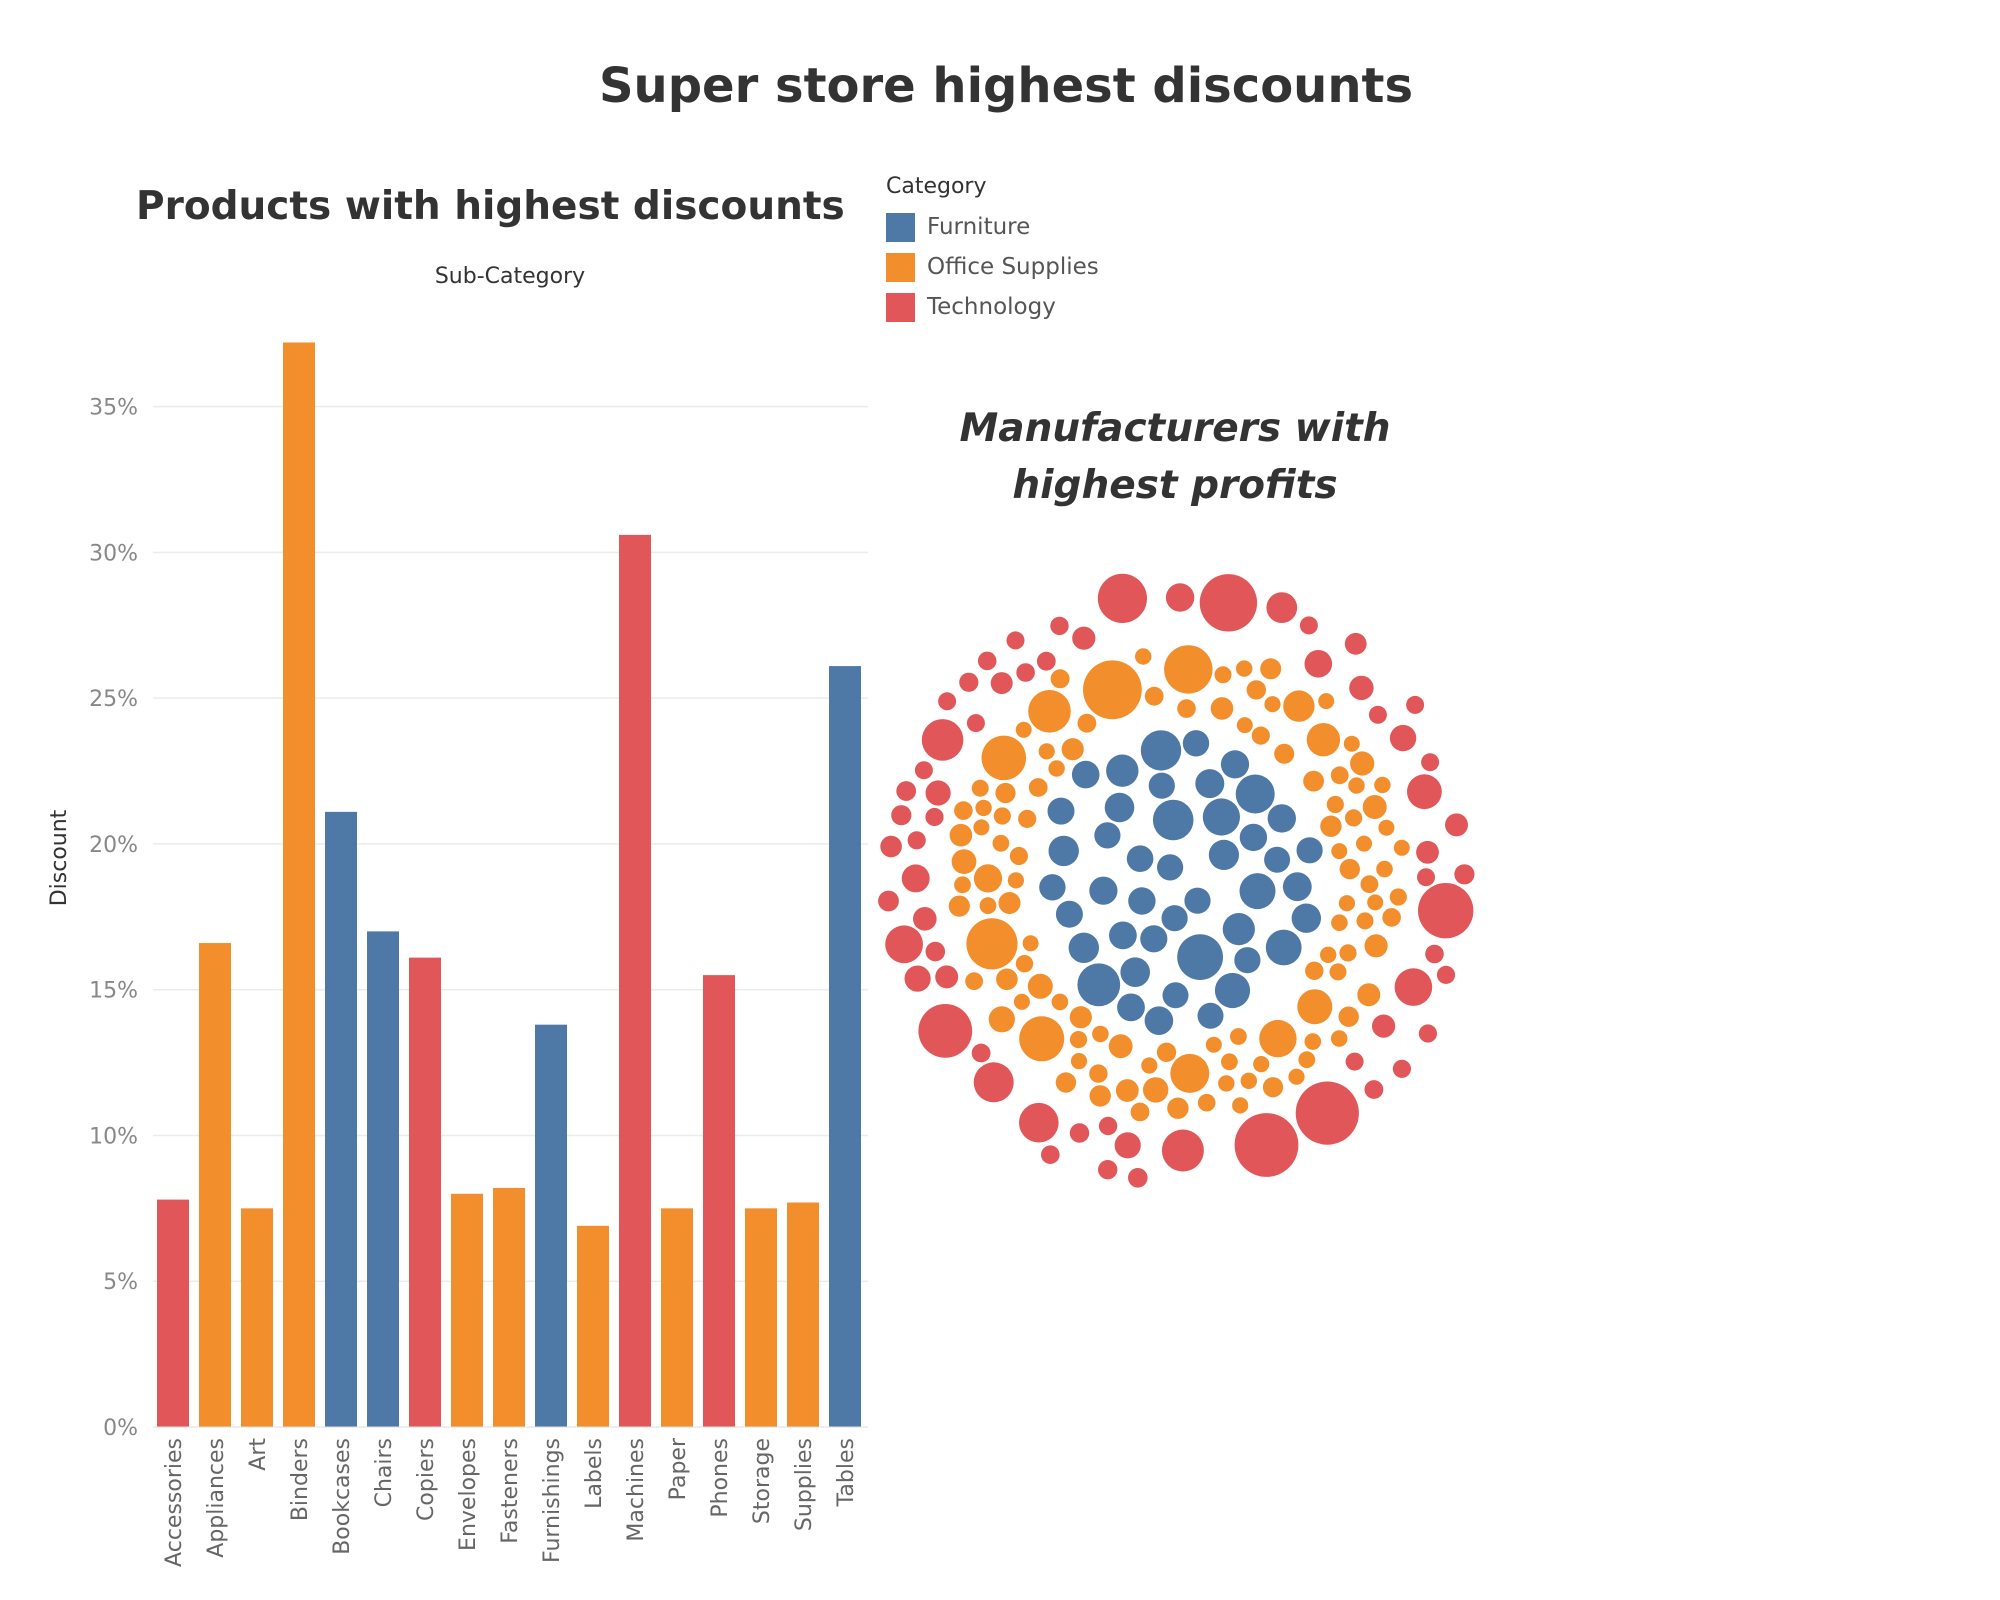  Describe the element at coordinates (992, 227) in the screenshot. I see `legend-item-furniture: Furniture` at that location.